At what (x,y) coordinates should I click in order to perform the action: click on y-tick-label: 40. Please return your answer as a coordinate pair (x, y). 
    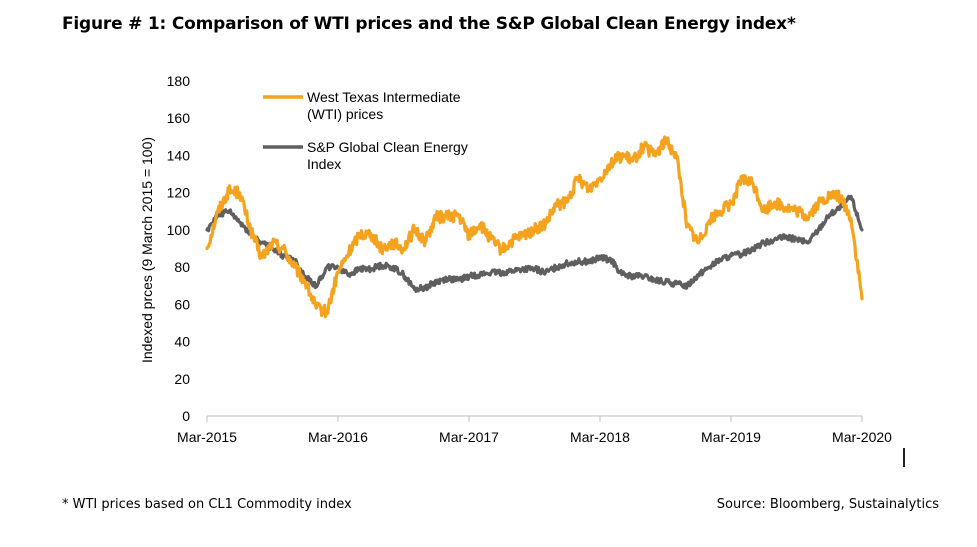
    Looking at the image, I should click on (182, 342).